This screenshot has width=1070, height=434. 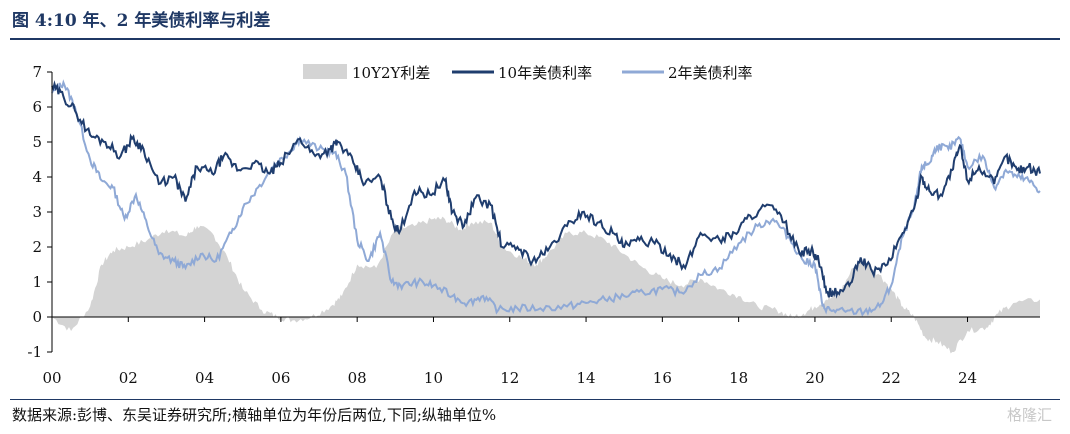 I want to click on source-note: 数据来源:彭博、东吴证券研究所;横轴单位为年份后两位,下同;纵轴单位%, so click(x=254, y=415).